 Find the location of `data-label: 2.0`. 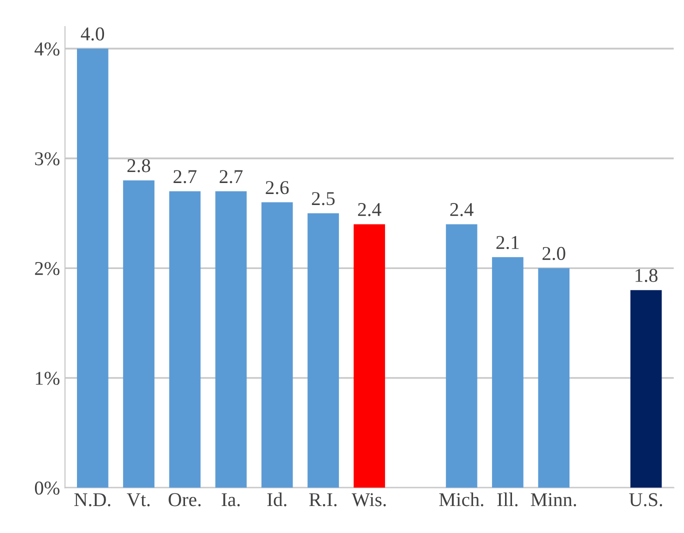

data-label: 2.0 is located at coordinates (554, 253).